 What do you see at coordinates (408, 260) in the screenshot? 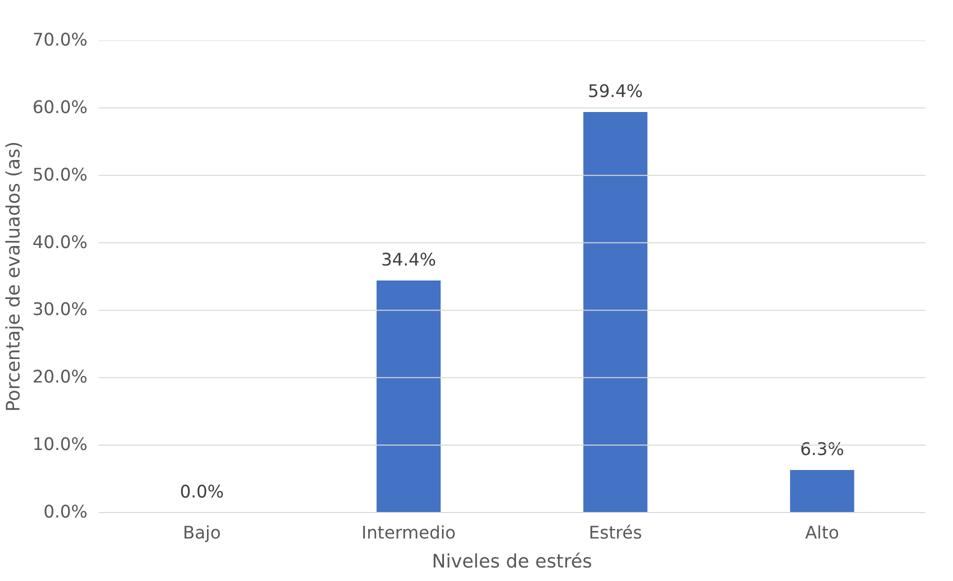
I see `data-label: 34.4%` at bounding box center [408, 260].